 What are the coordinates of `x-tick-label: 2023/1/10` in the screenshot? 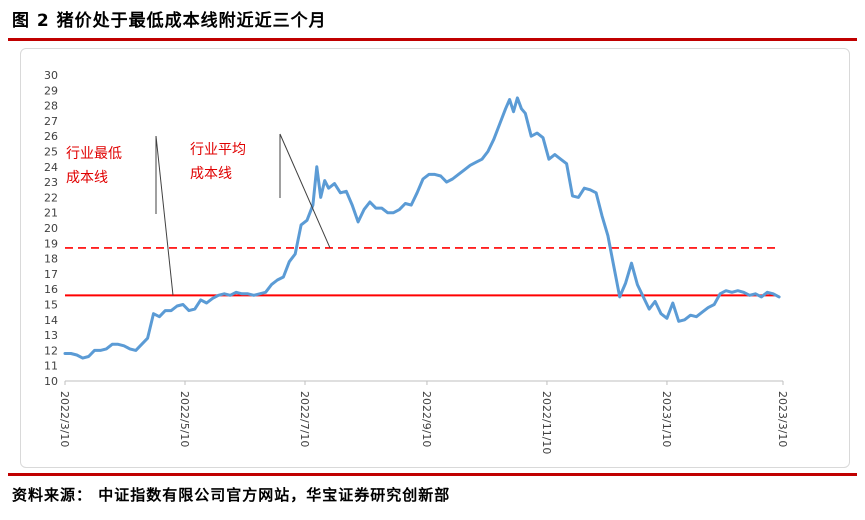 It's located at (666, 419).